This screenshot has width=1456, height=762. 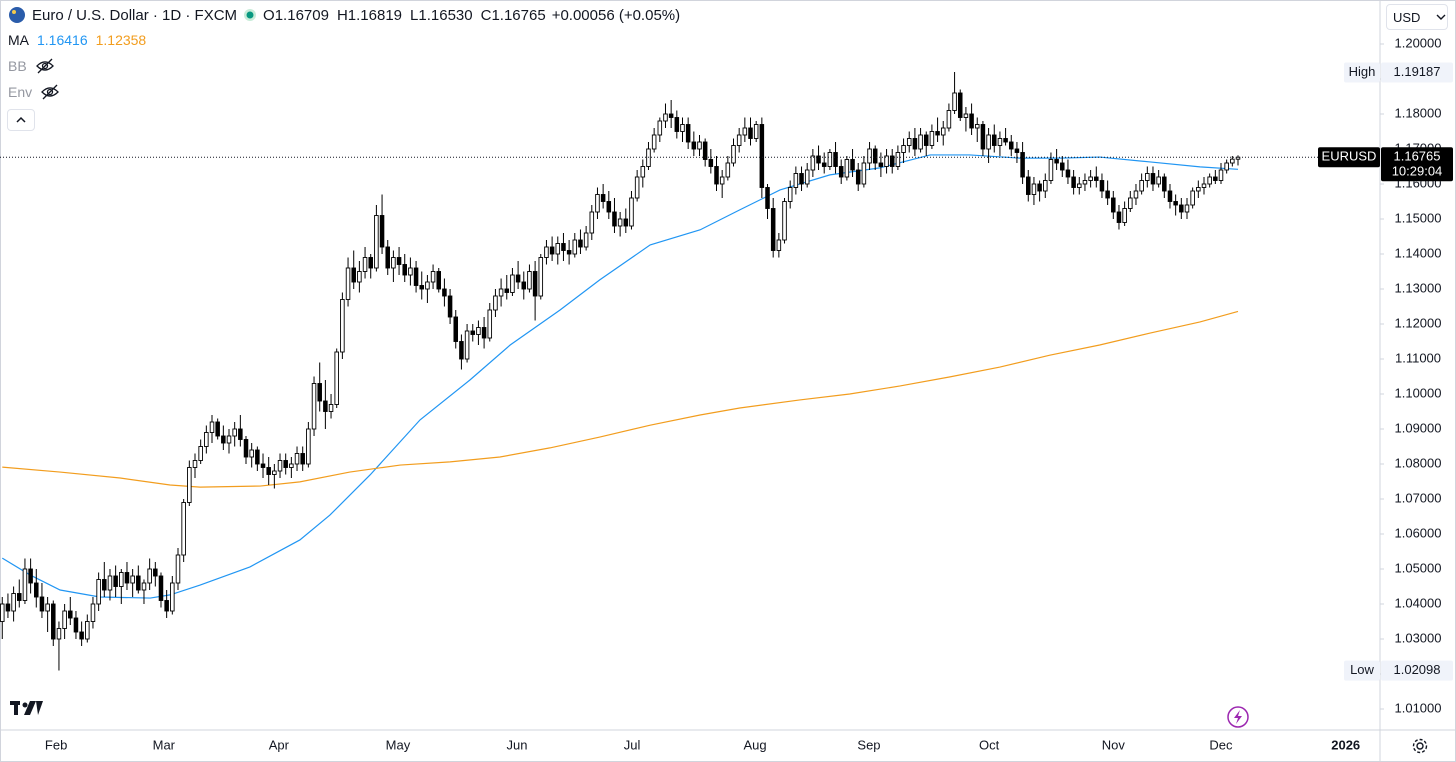 What do you see at coordinates (1441, 17) in the screenshot?
I see `dropdown-arrow` at bounding box center [1441, 17].